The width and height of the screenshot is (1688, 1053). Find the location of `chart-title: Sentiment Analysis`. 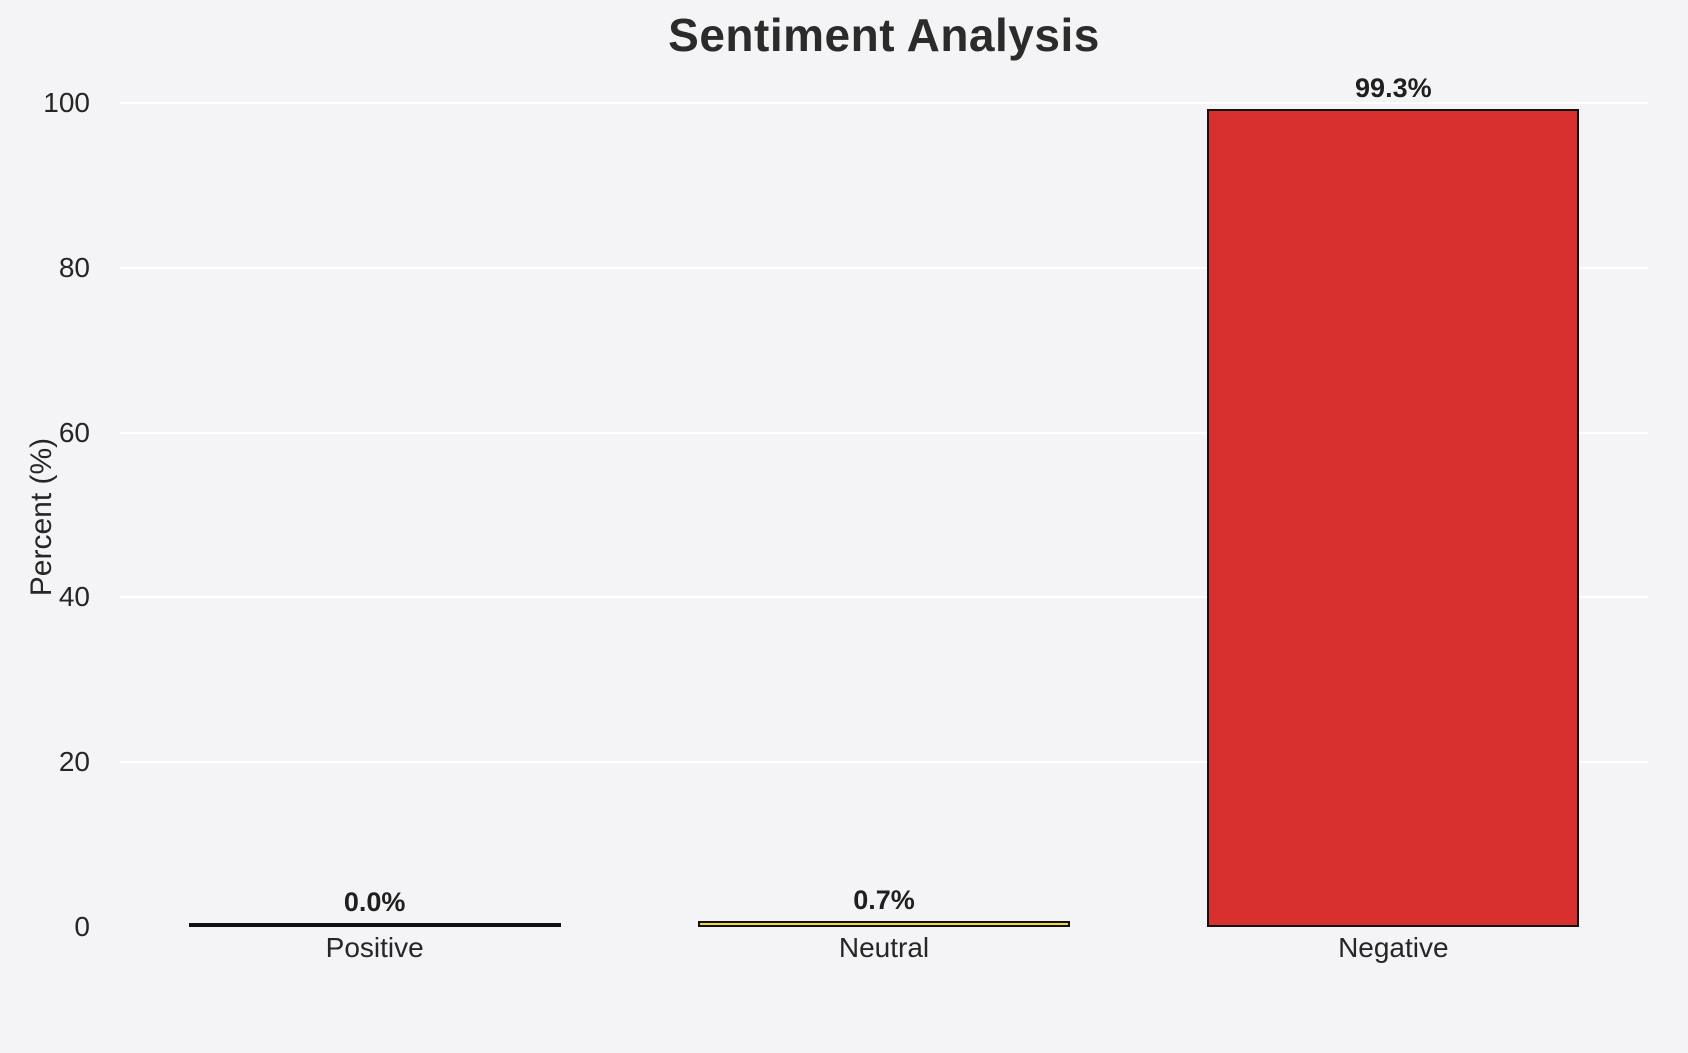

chart-title: Sentiment Analysis is located at coordinates (884, 35).